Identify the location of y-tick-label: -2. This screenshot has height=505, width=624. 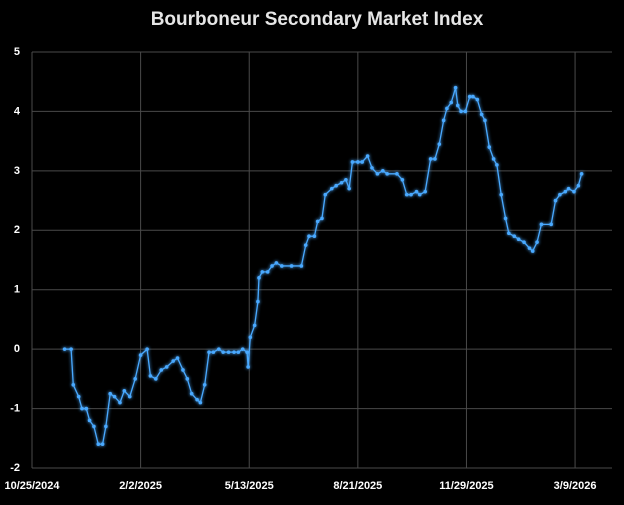
(15, 468).